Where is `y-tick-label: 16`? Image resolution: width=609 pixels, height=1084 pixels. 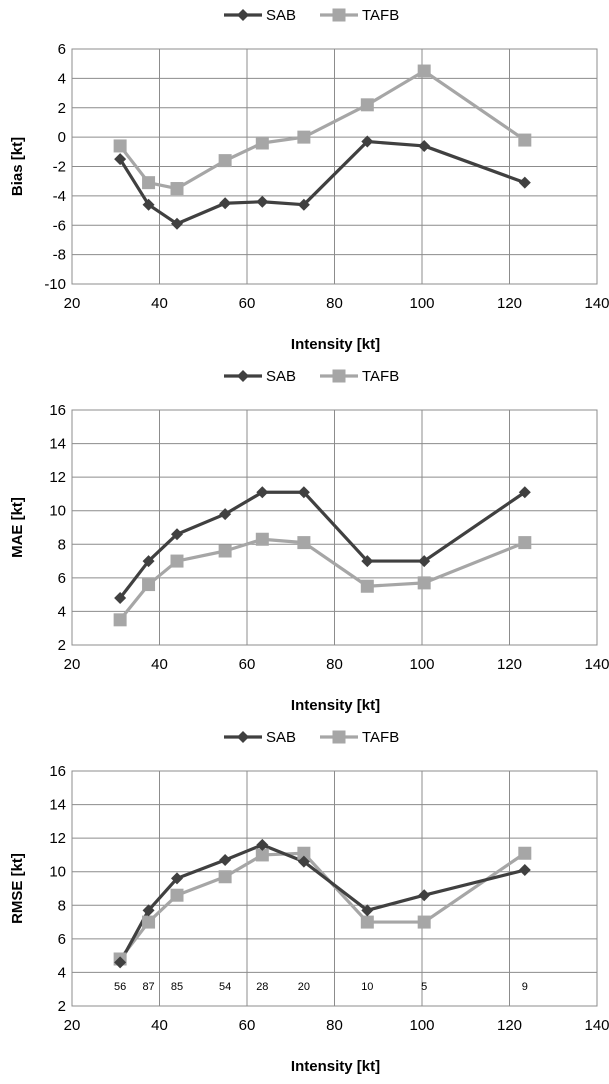 y-tick-label: 16 is located at coordinates (57, 410).